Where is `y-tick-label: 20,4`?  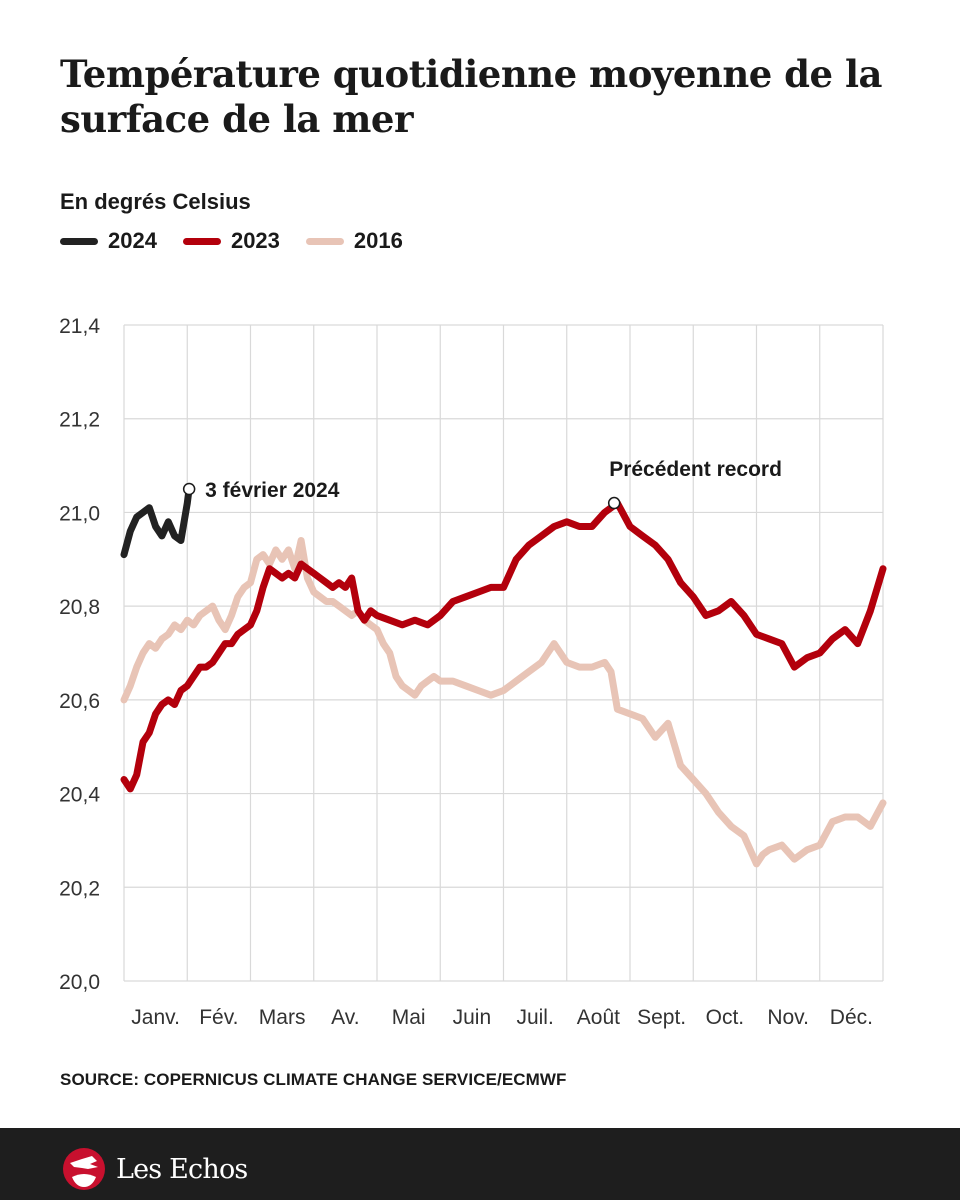 y-tick-label: 20,4 is located at coordinates (79, 795).